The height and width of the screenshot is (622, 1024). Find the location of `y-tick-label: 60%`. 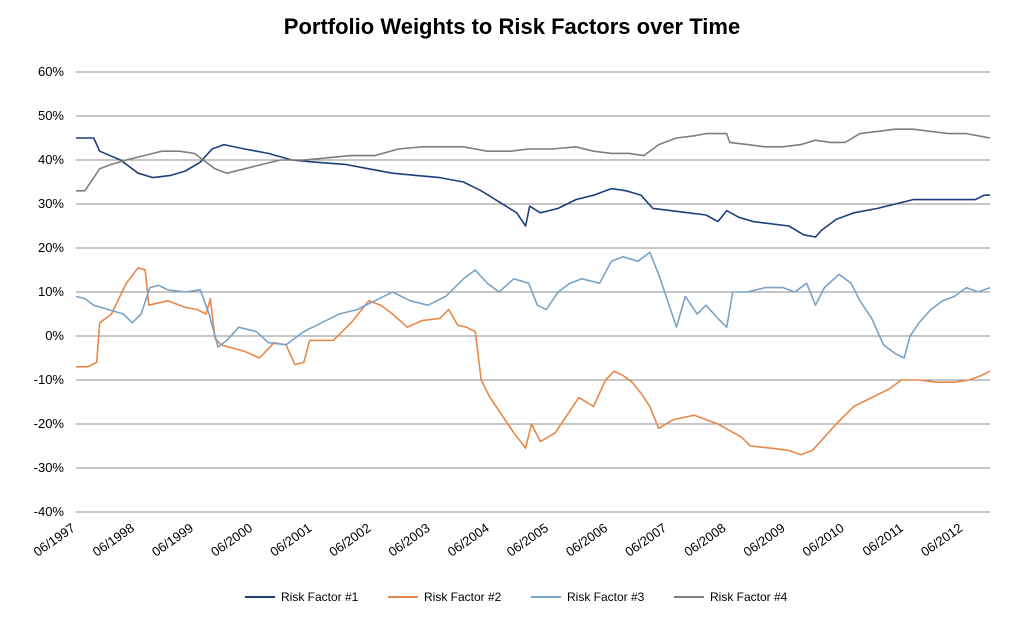

y-tick-label: 60% is located at coordinates (51, 71).